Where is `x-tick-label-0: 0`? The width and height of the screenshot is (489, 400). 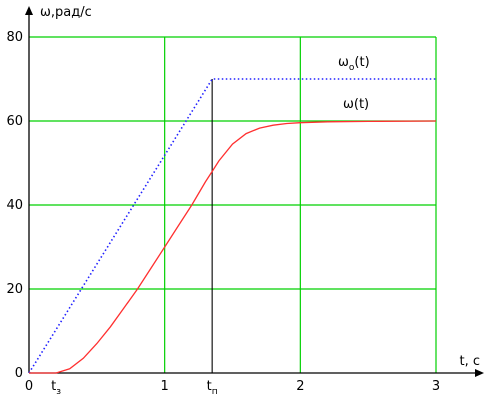 x-tick-label-0: 0 is located at coordinates (29, 386).